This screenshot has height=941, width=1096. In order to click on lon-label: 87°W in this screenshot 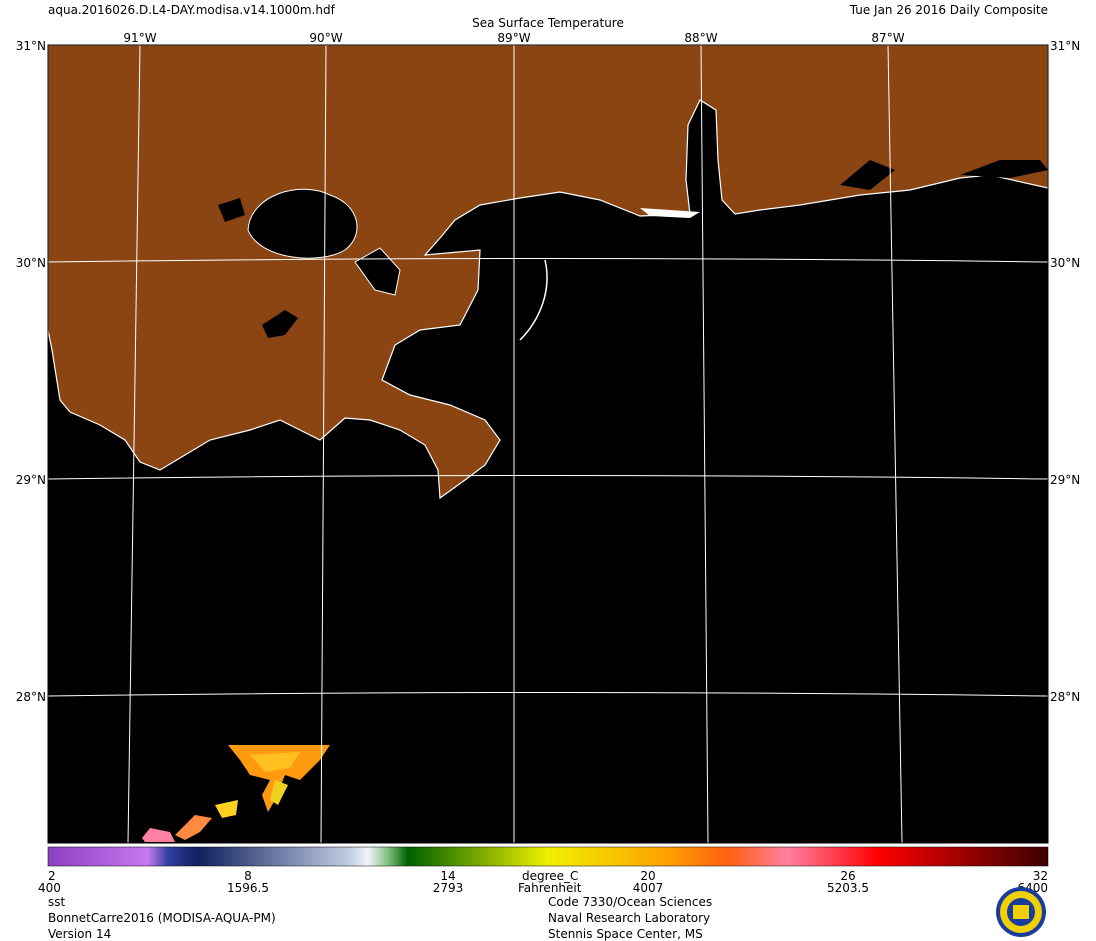, I will do `click(887, 38)`.